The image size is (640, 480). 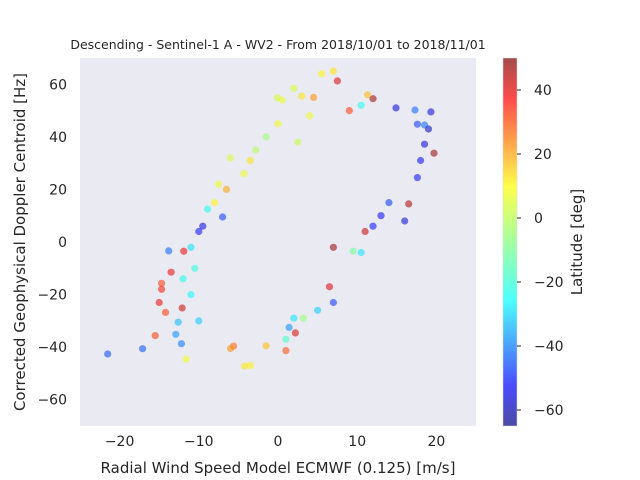 I want to click on colorbar-tick-label: 40, so click(x=543, y=91).